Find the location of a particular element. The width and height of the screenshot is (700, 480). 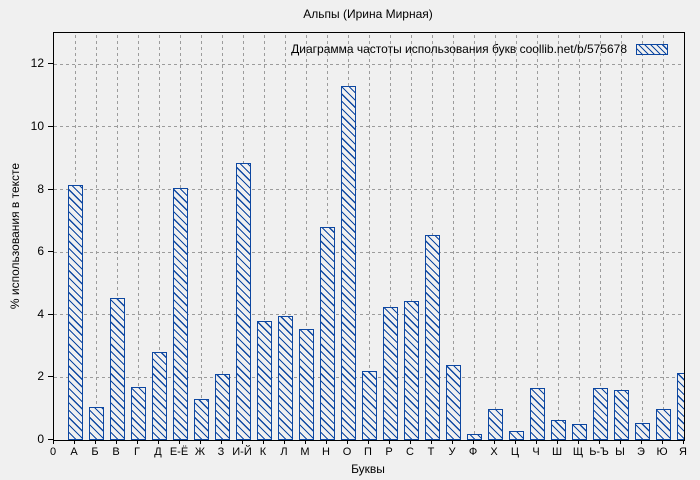

bar-В is located at coordinates (117, 368).